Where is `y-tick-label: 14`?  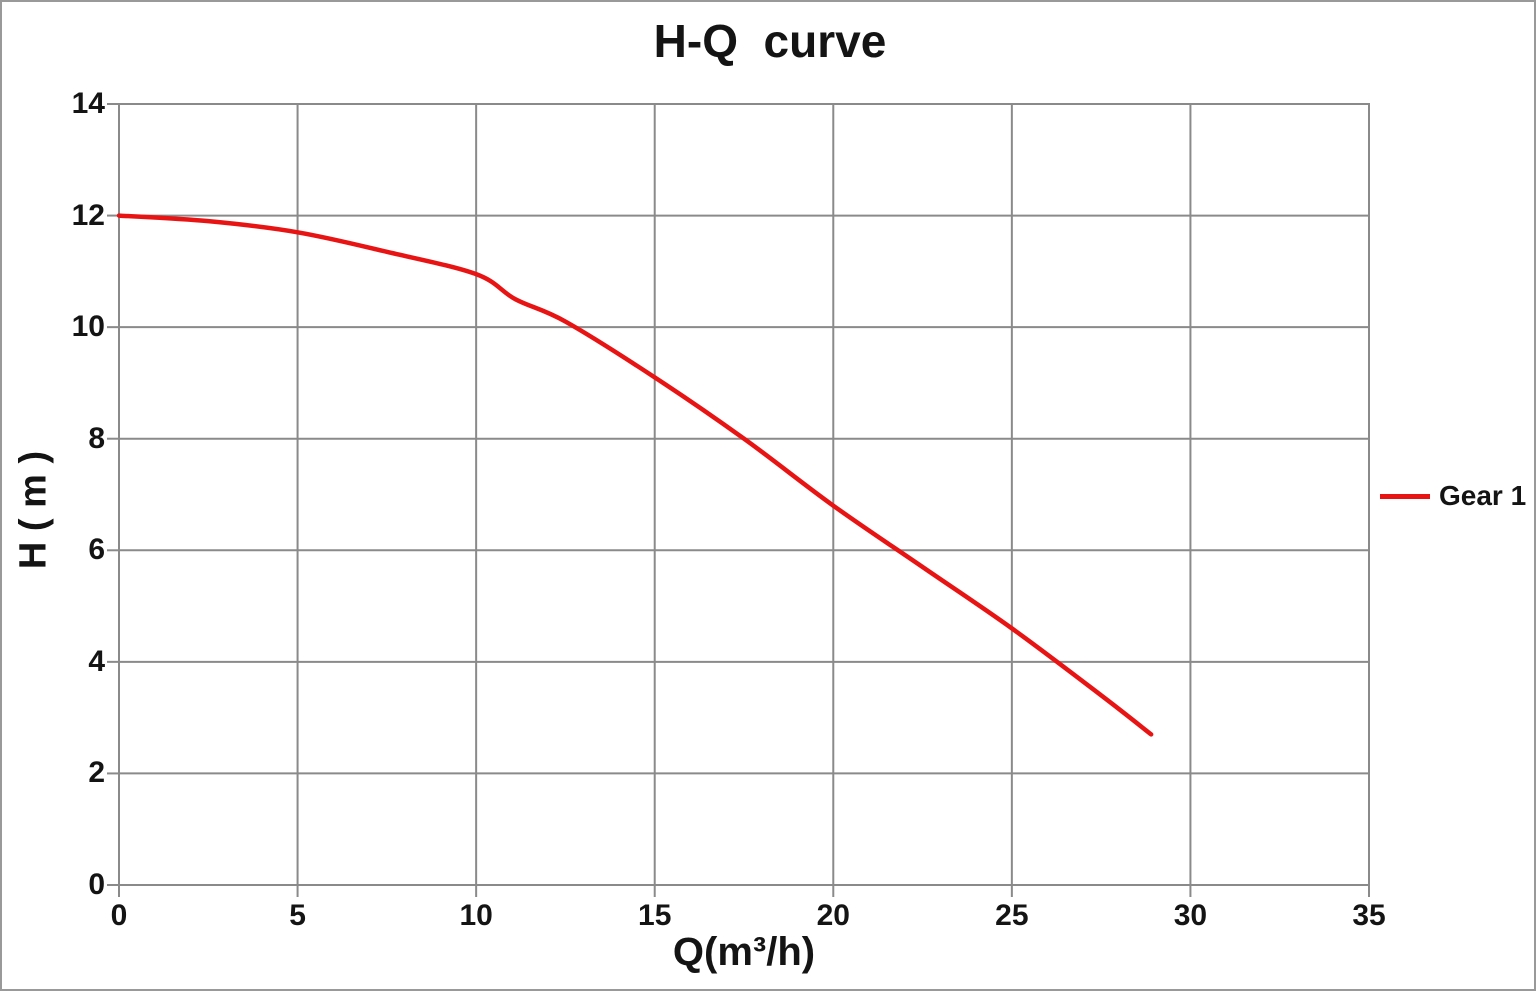 y-tick-label: 14 is located at coordinates (88, 103).